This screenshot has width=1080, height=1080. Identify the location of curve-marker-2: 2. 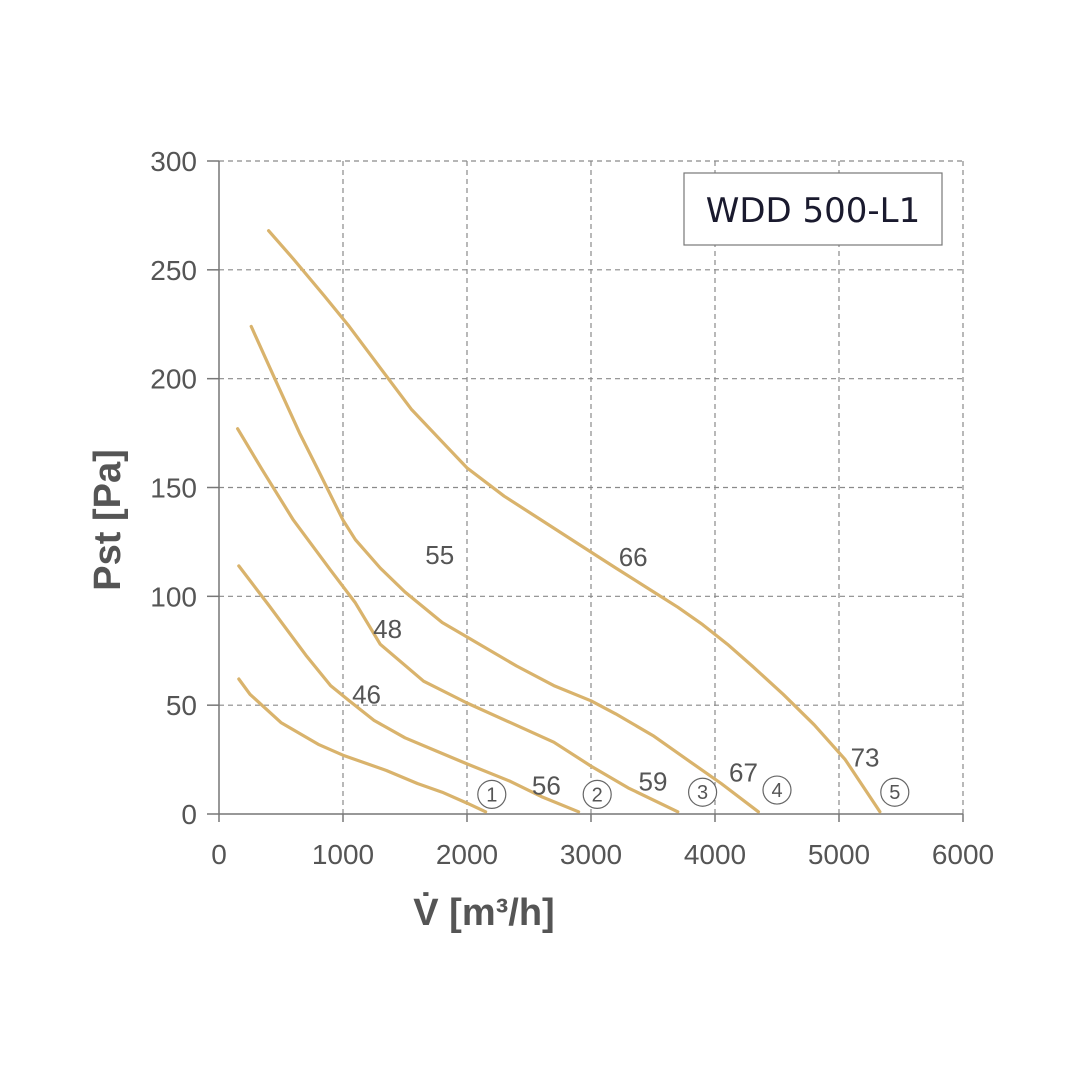
(597, 794).